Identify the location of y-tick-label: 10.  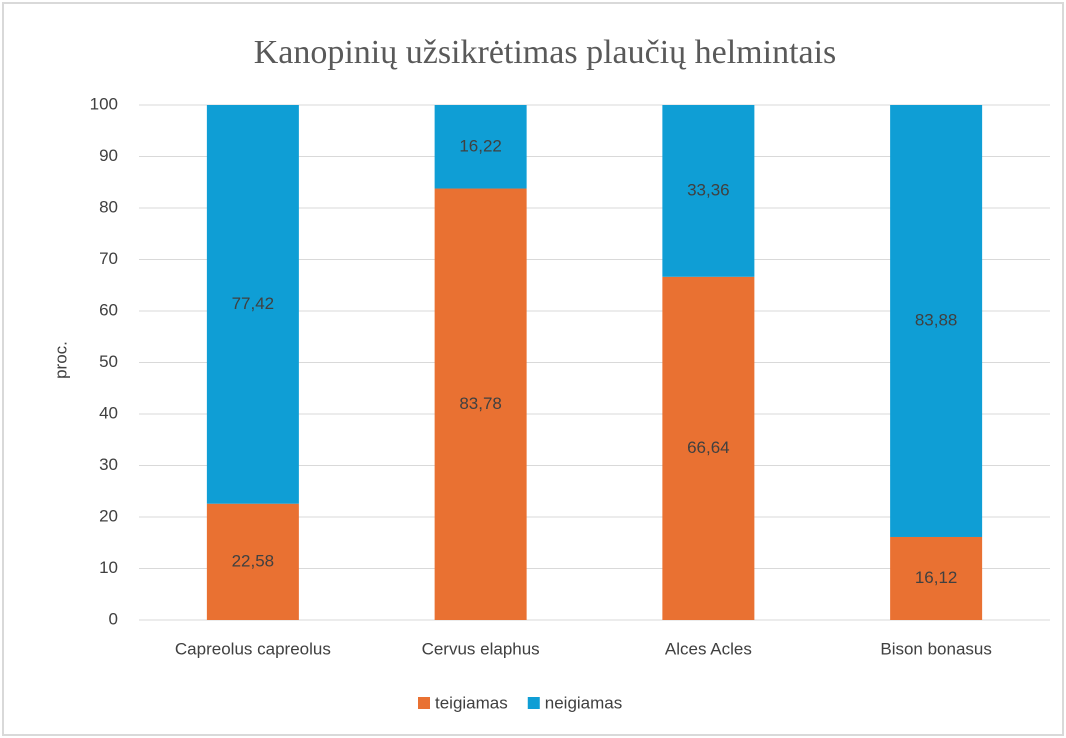
(108, 567).